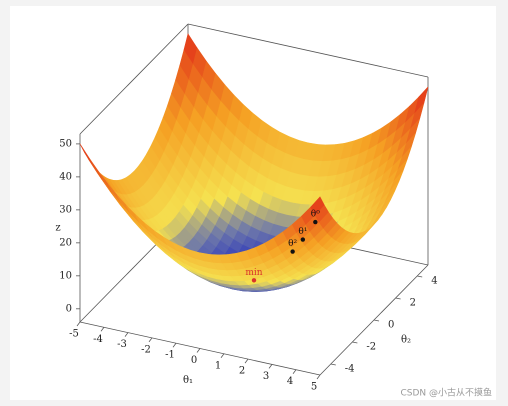 The width and height of the screenshot is (508, 406). I want to click on z-tick-label: 10, so click(65, 275).